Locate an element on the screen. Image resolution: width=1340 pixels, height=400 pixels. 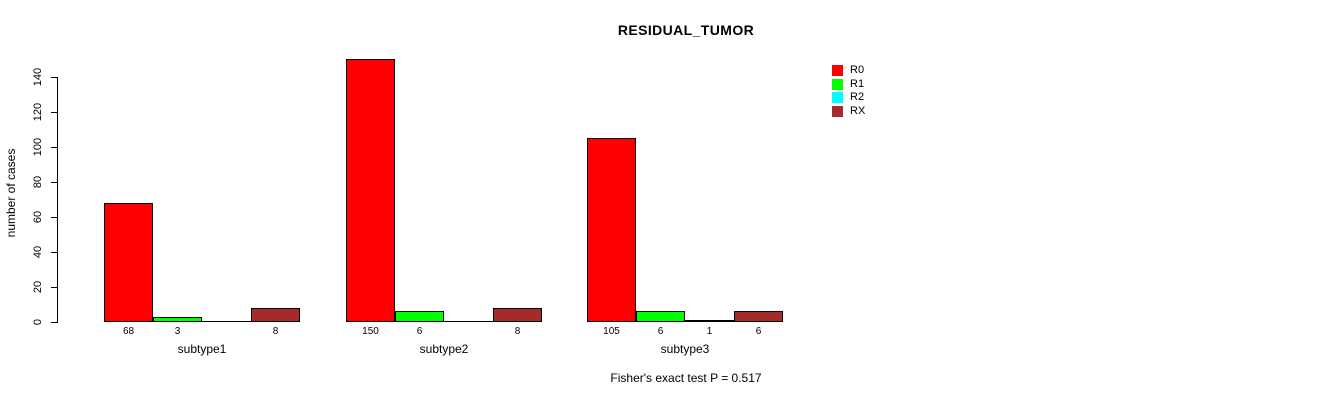
bar-value-label: 1 is located at coordinates (709, 331).